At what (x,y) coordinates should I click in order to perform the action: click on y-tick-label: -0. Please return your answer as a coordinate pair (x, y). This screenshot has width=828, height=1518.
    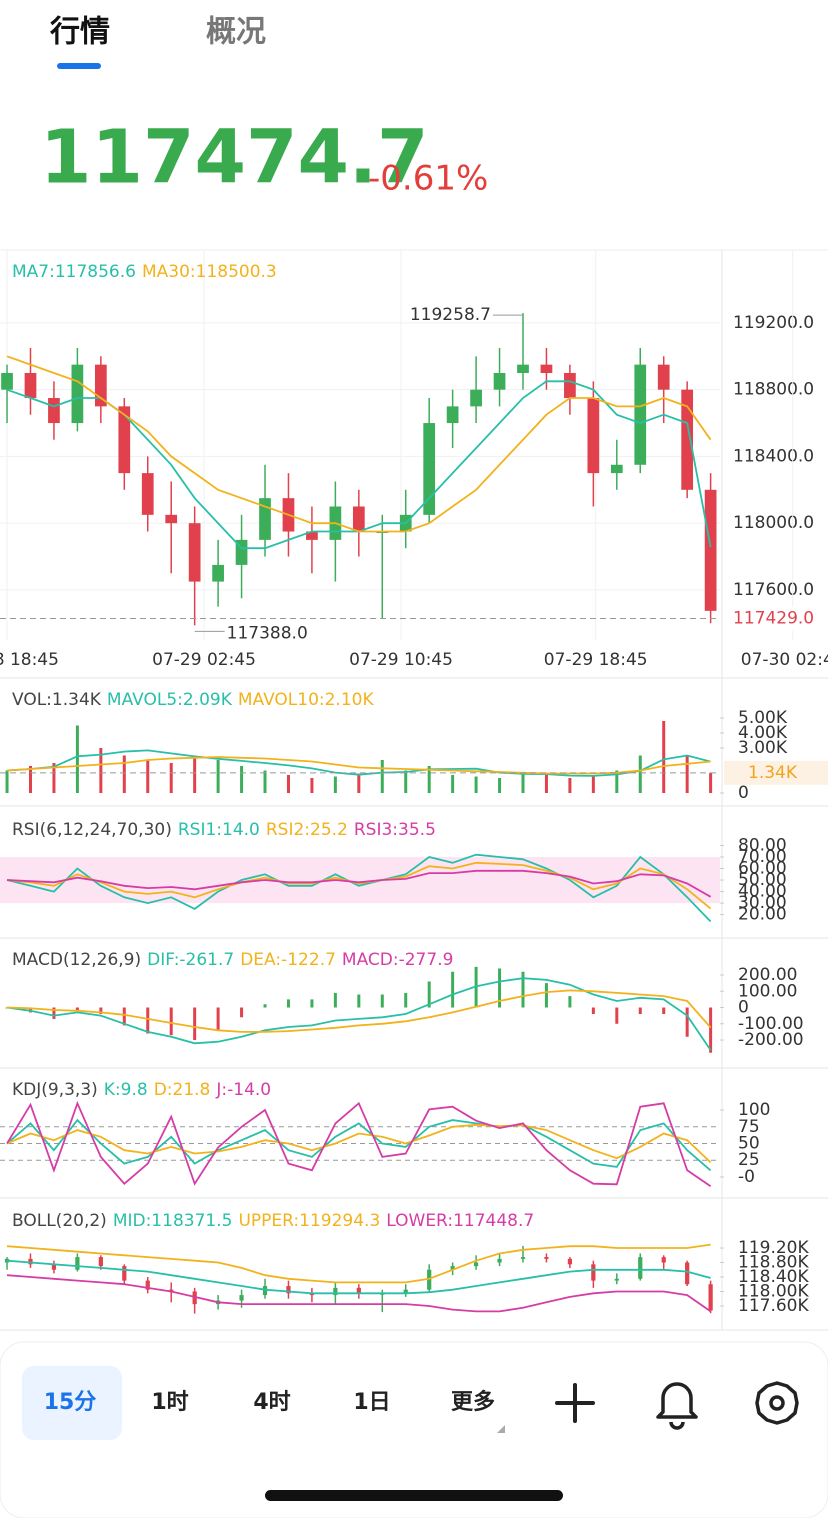
    Looking at the image, I should click on (746, 1177).